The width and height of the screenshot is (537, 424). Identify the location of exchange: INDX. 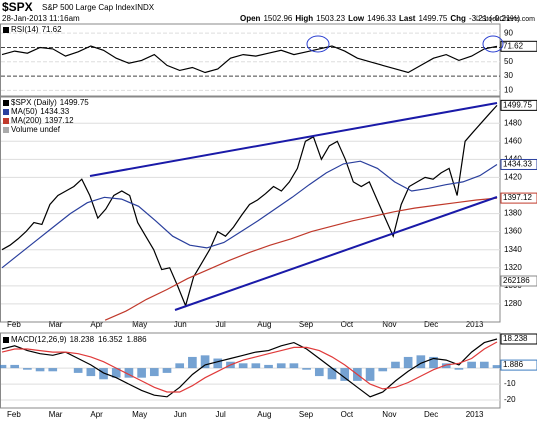
(145, 7).